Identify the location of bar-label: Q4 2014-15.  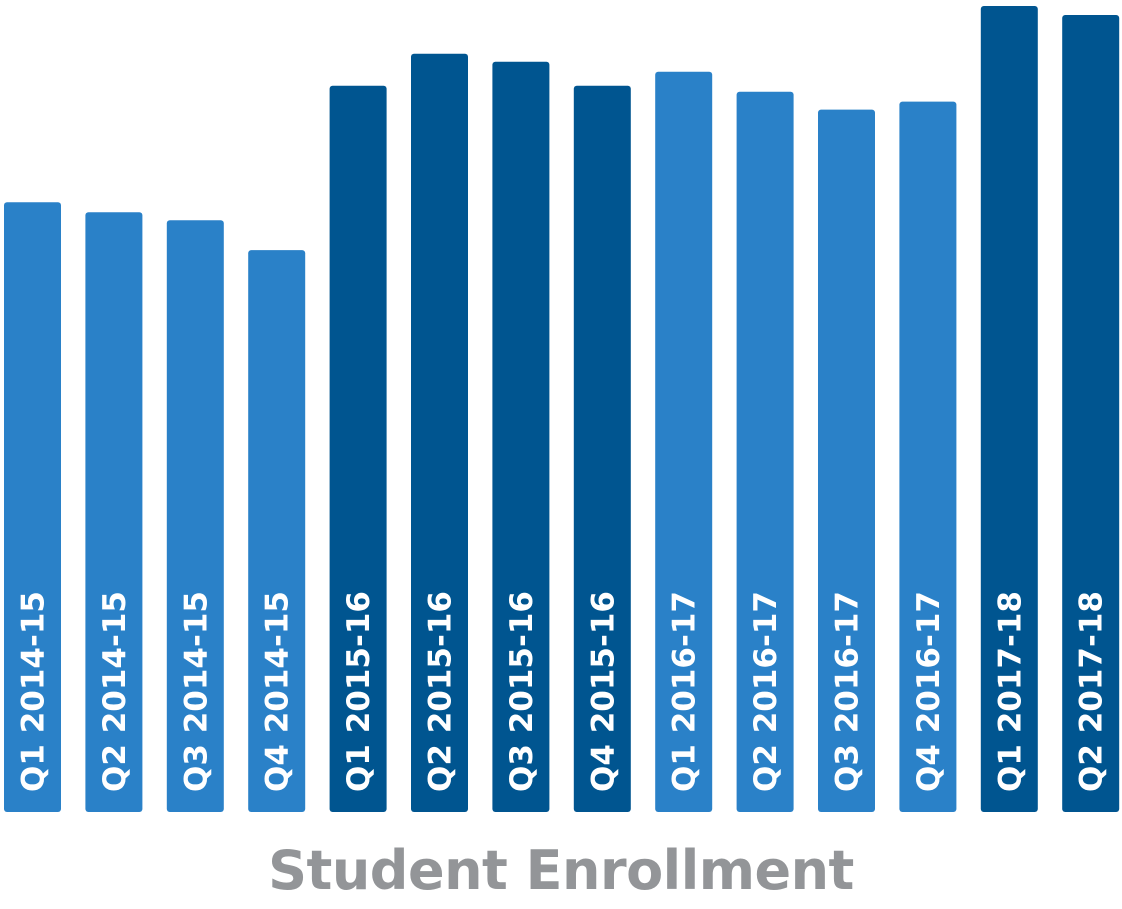
(278, 691).